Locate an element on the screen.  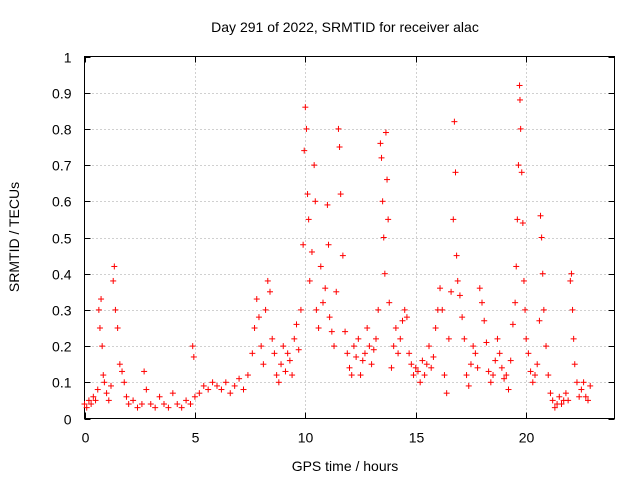
y-tick-label: 1 is located at coordinates (68, 58).